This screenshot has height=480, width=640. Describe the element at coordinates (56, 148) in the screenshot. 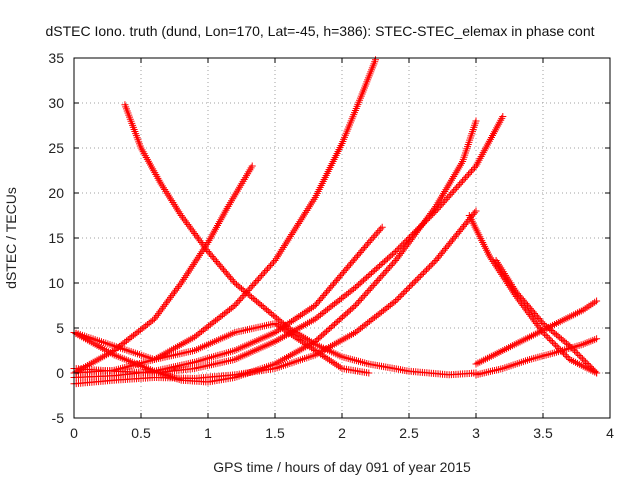

I see `y-tick-label: 25` at that location.